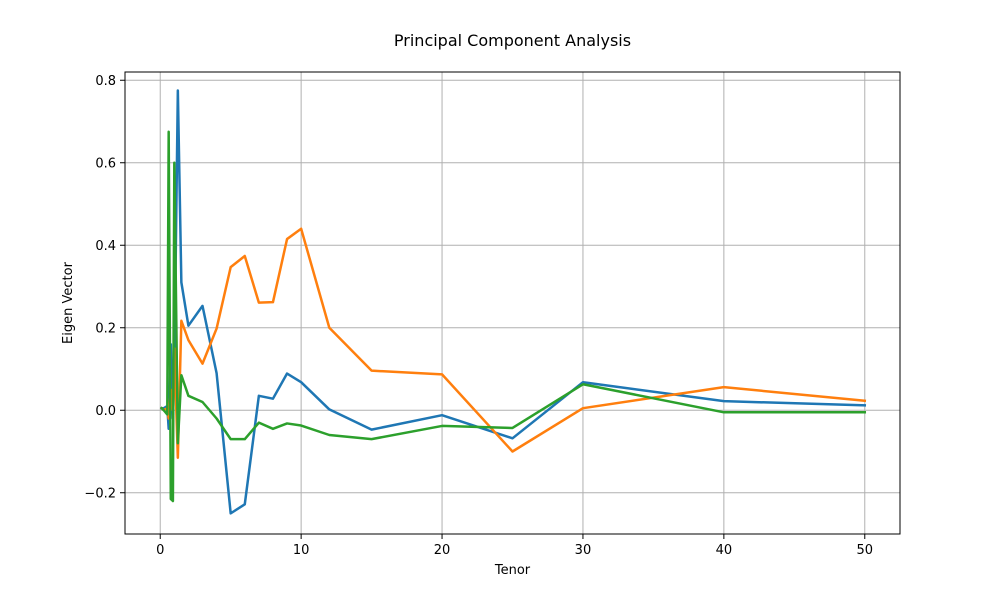  What do you see at coordinates (104, 287) in the screenshot?
I see `y-axis-ticks: −0.2 0.0 0.2 0.4 0.6 0.8` at bounding box center [104, 287].